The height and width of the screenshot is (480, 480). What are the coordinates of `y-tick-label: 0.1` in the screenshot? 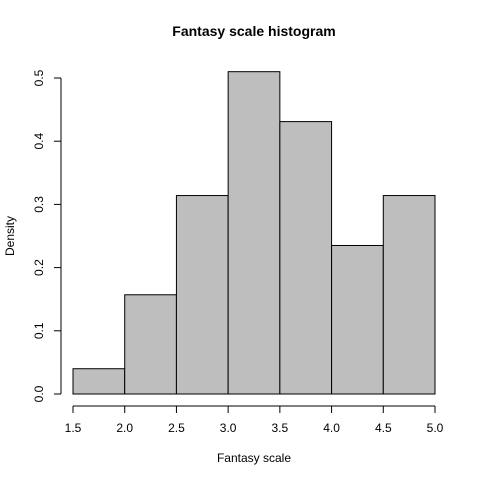 It's located at (39, 330).